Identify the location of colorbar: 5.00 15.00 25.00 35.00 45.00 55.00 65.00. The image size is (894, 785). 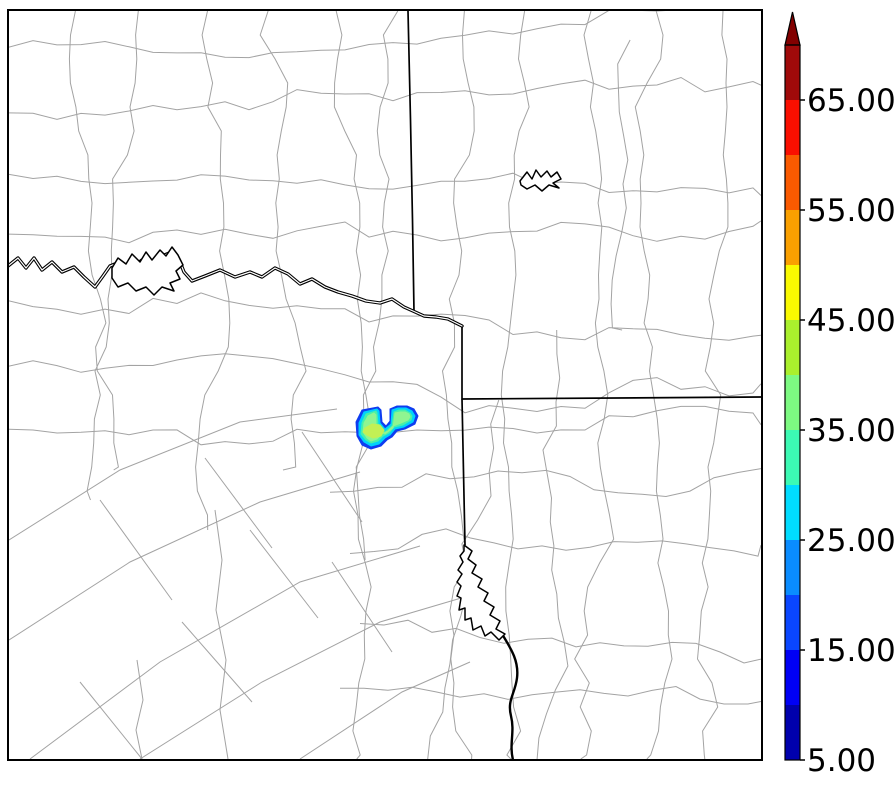
(839, 395).